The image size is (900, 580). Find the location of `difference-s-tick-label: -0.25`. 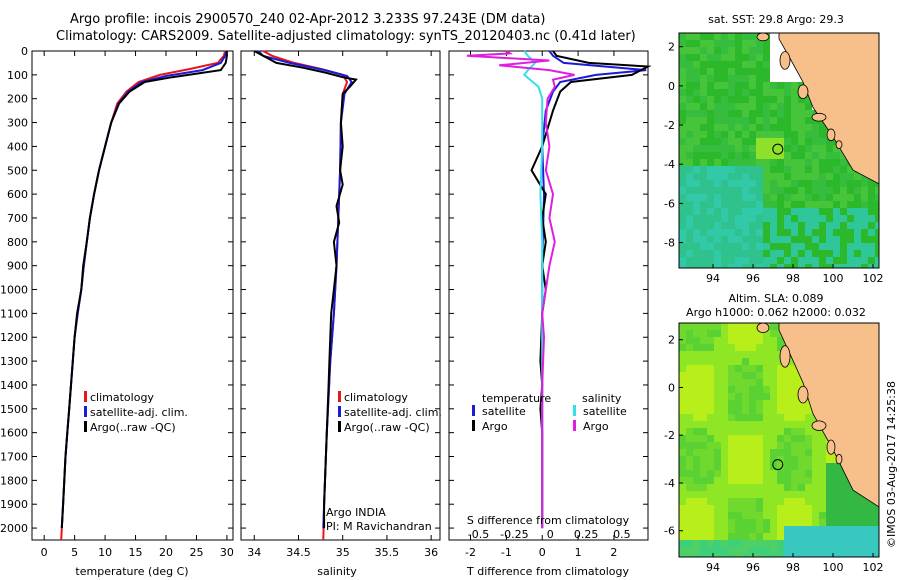

difference-s-tick-label: -0.25 is located at coordinates (514, 534).